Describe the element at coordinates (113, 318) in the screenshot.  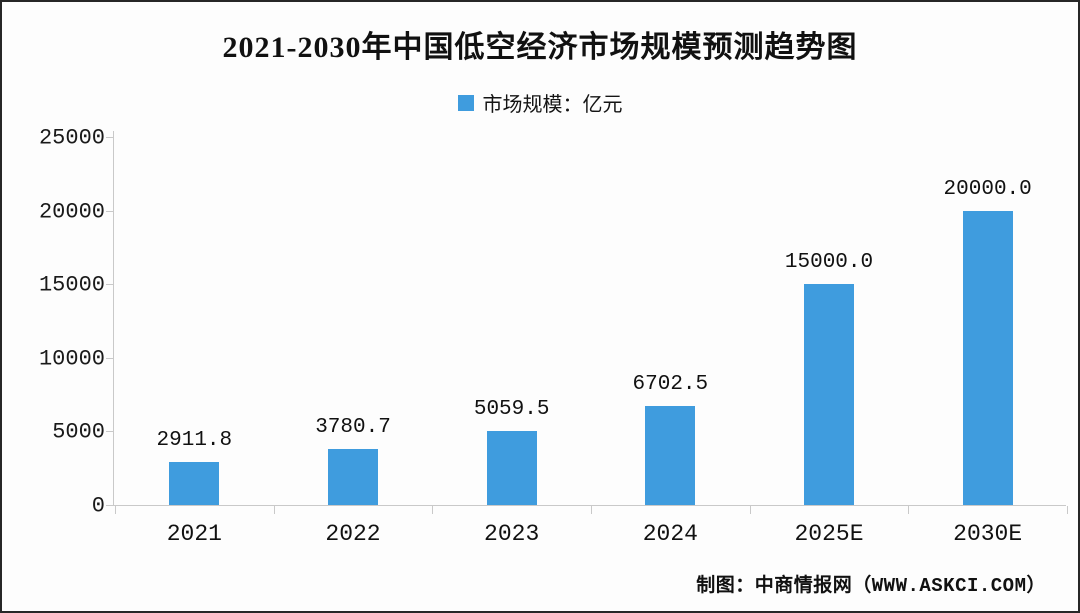
I see `y-axis-line` at that location.